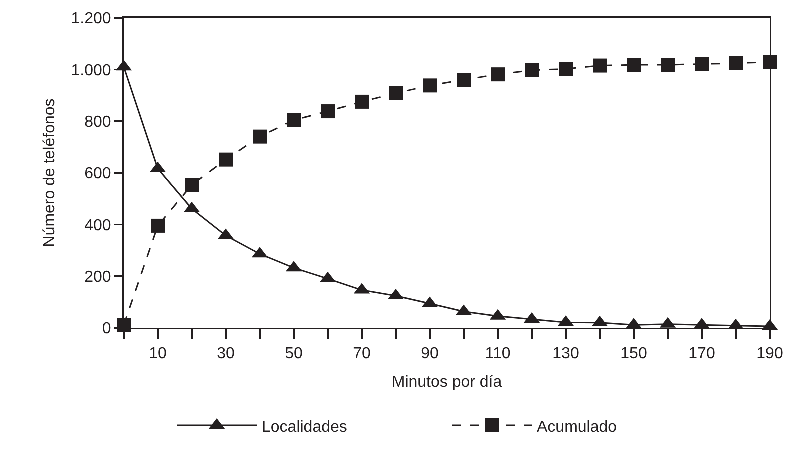 The image size is (788, 455). I want to click on x-tick-label: 150, so click(634, 354).